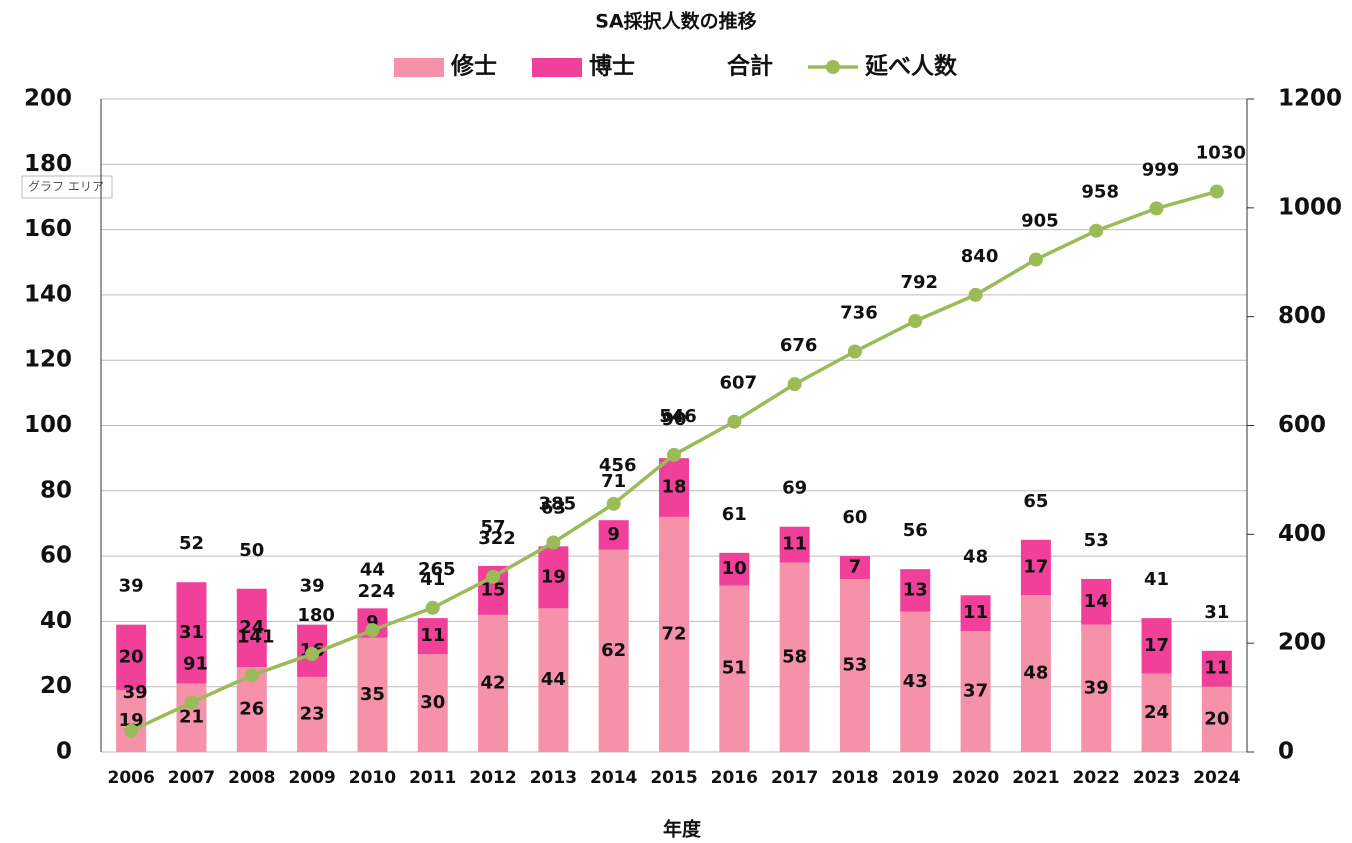 The image size is (1352, 843). Describe the element at coordinates (794, 778) in the screenshot. I see `x-tick-label: 2017` at that location.